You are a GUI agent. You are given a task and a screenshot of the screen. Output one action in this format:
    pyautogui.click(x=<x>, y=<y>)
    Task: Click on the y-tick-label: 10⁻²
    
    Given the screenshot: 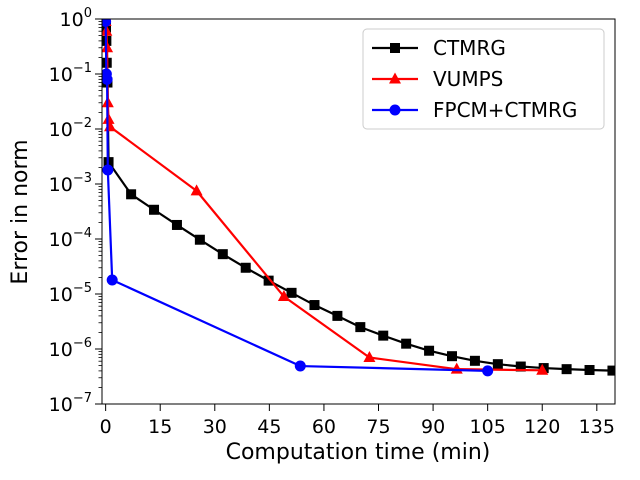 What is the action you would take?
    pyautogui.click(x=70, y=128)
    